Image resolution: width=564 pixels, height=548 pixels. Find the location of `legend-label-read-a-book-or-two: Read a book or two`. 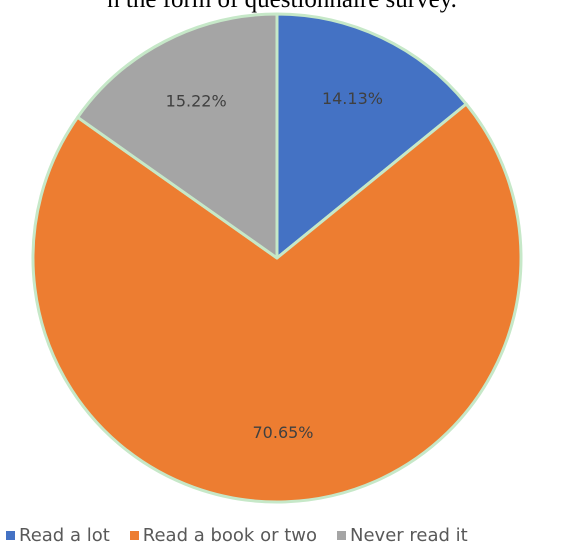

legend-label-read-a-book-or-two: Read a book or two is located at coordinates (230, 535).